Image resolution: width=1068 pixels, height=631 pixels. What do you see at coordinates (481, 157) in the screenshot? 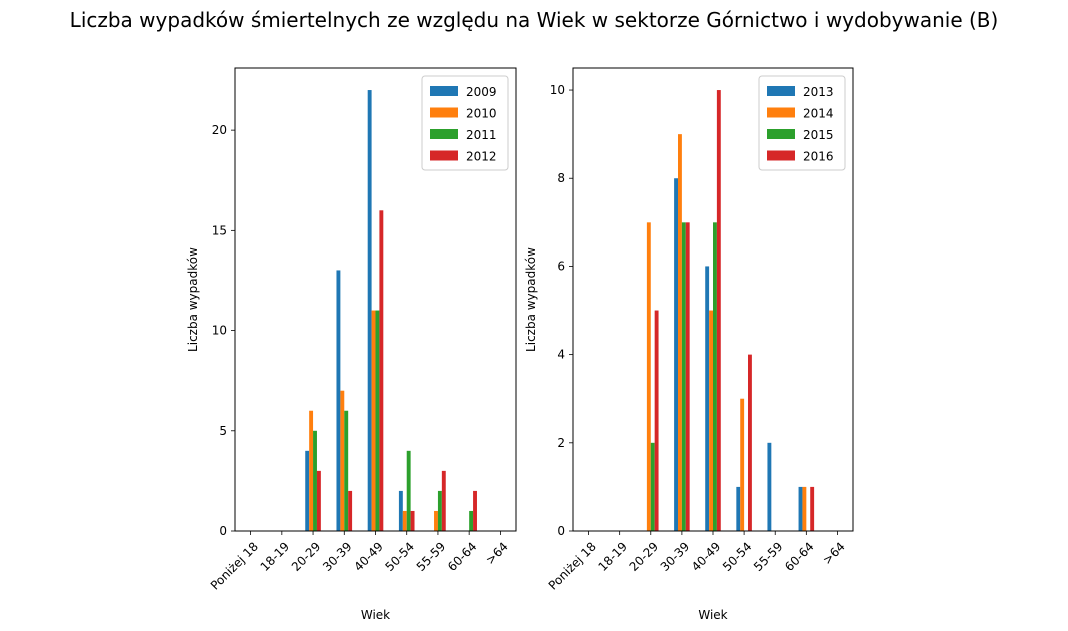
I see `legend-label: 2012` at bounding box center [481, 157].